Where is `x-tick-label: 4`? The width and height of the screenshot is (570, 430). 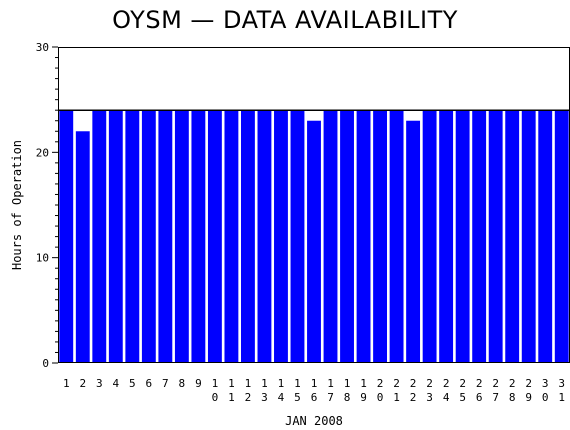
x-tick-label: 4 is located at coordinates (115, 383).